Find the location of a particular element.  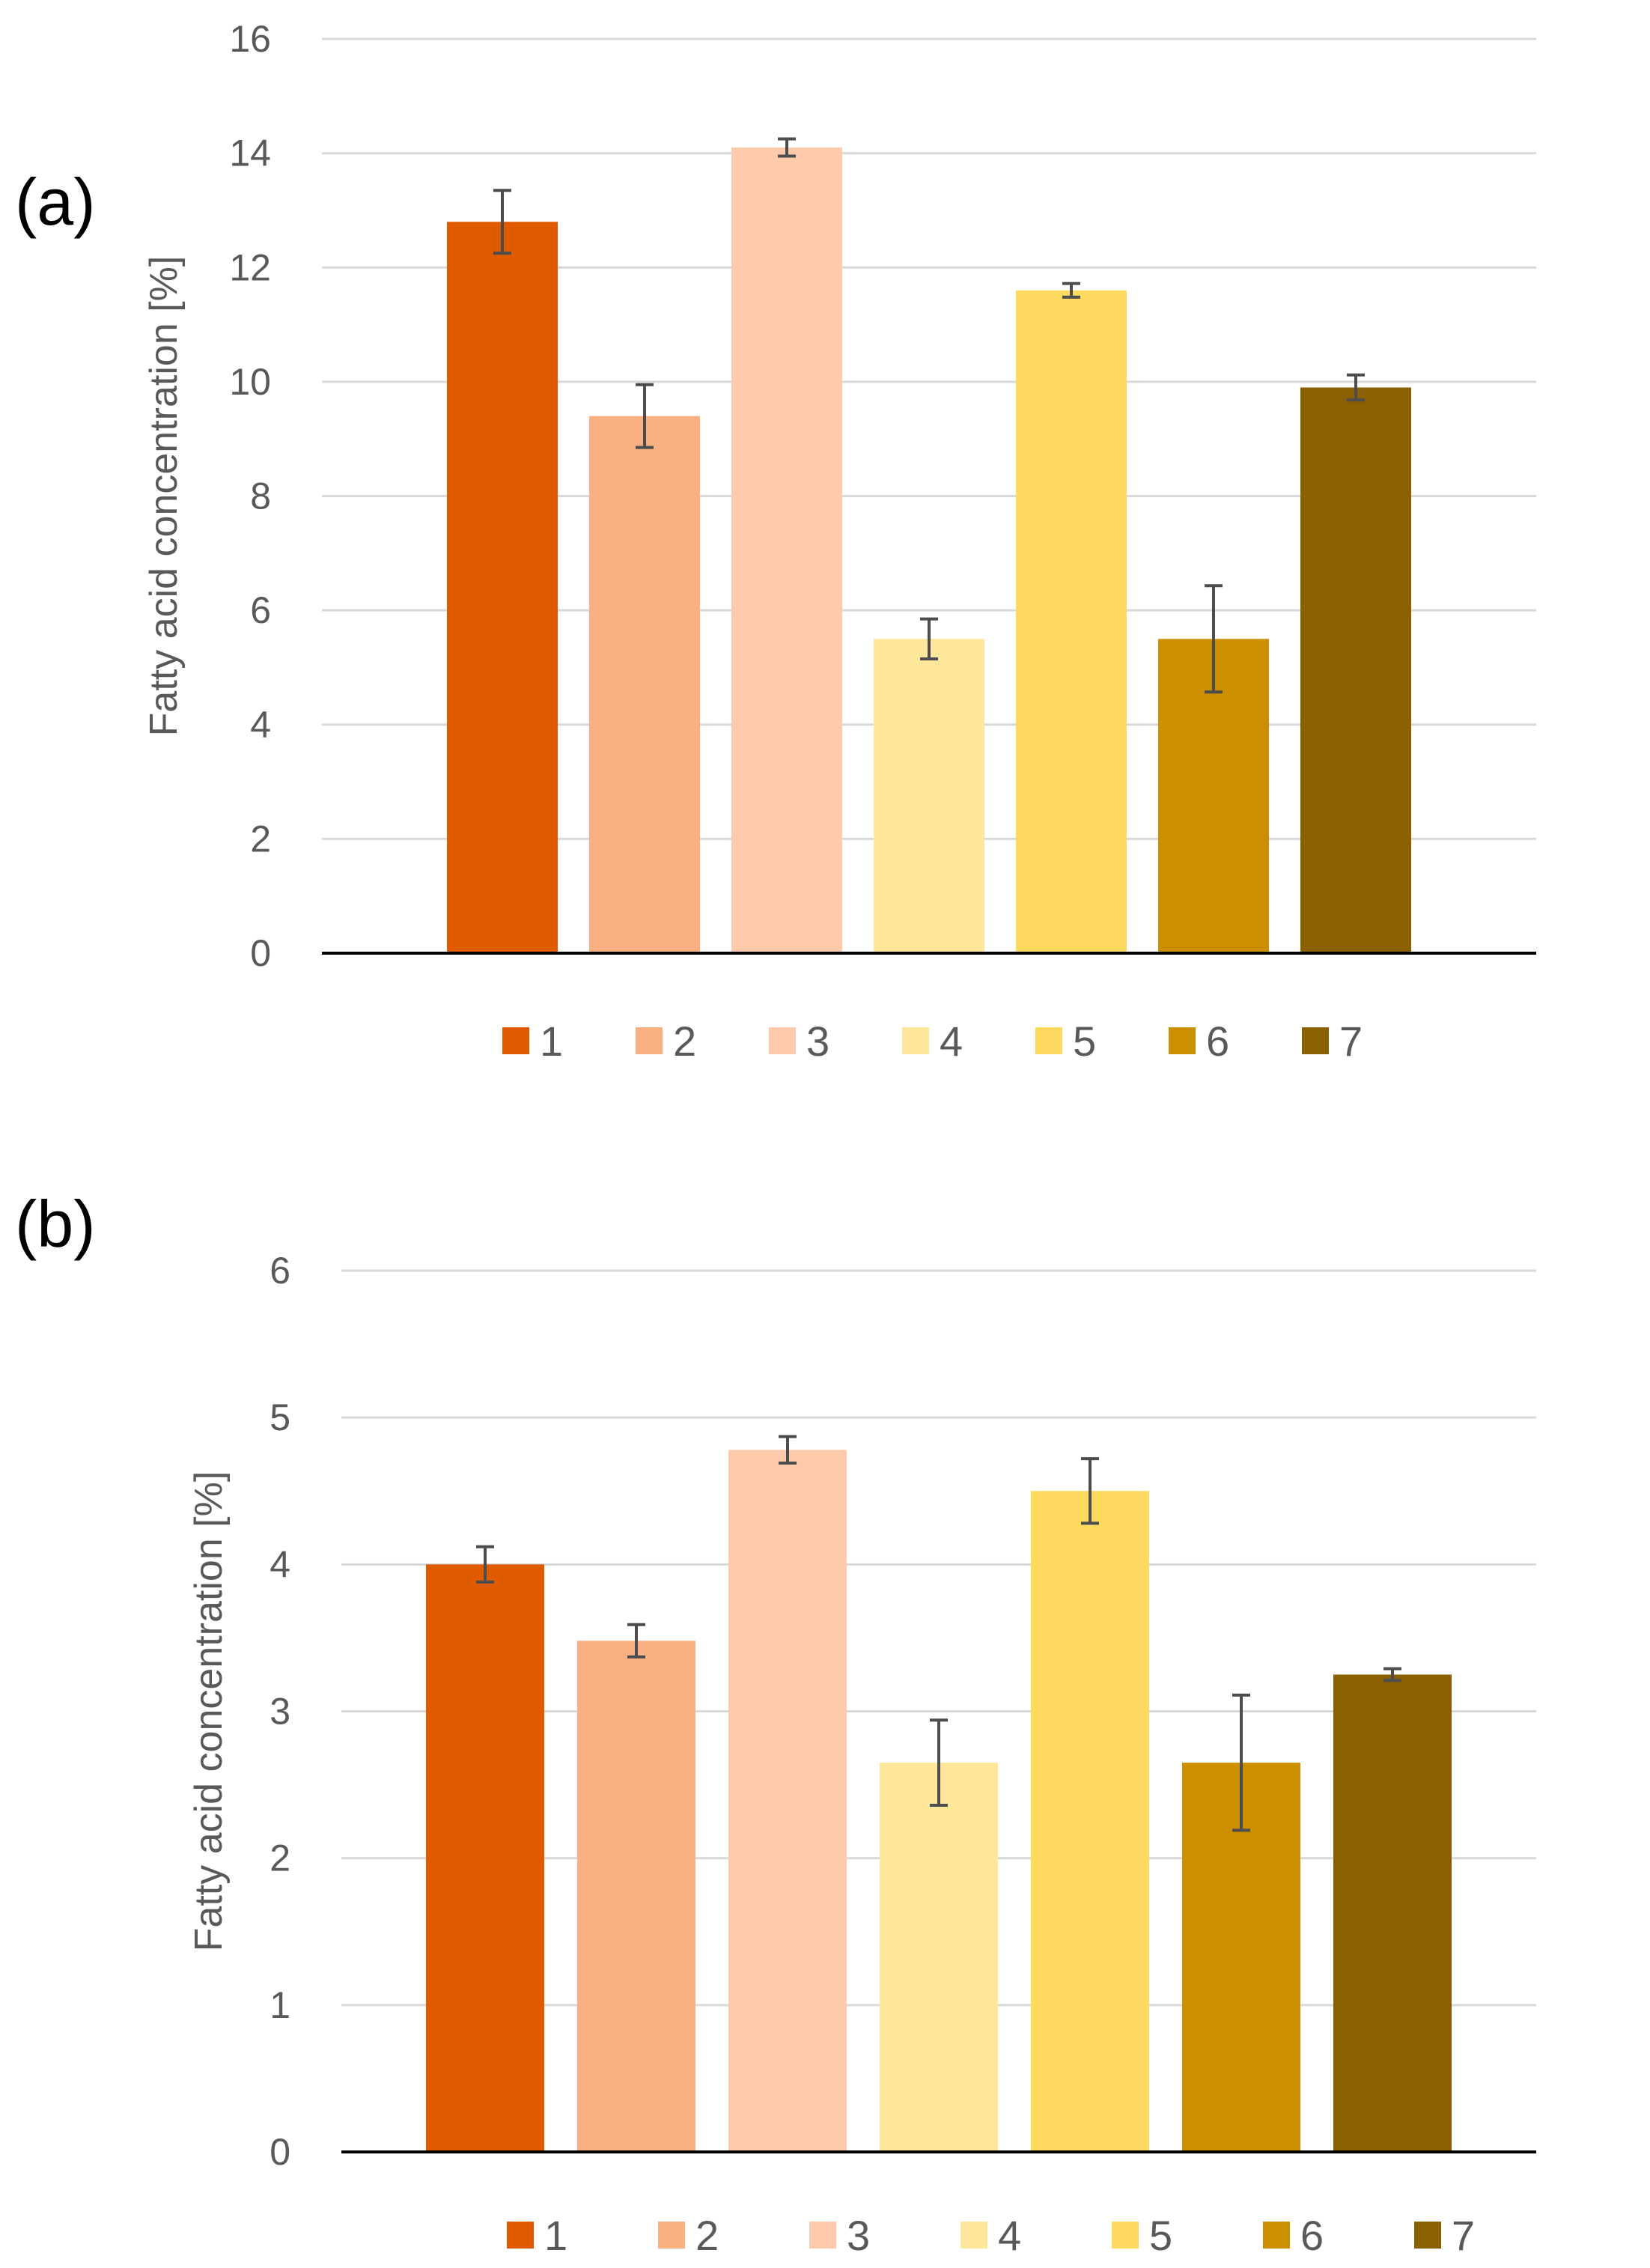

y-tick-label-a-12: 12 is located at coordinates (250, 267).